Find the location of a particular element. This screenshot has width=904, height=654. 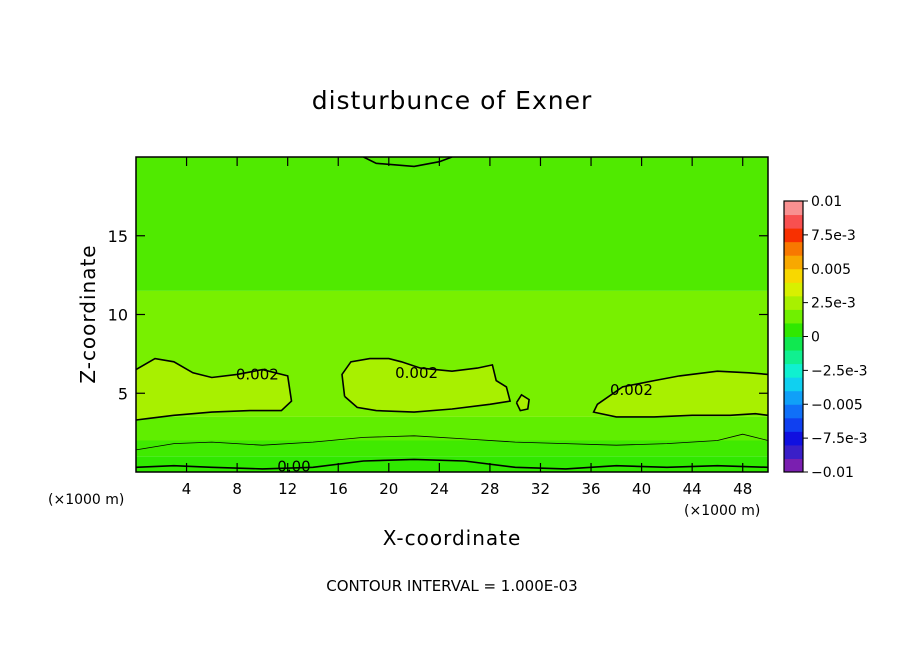

x-tick-label-4: 4 is located at coordinates (187, 489).